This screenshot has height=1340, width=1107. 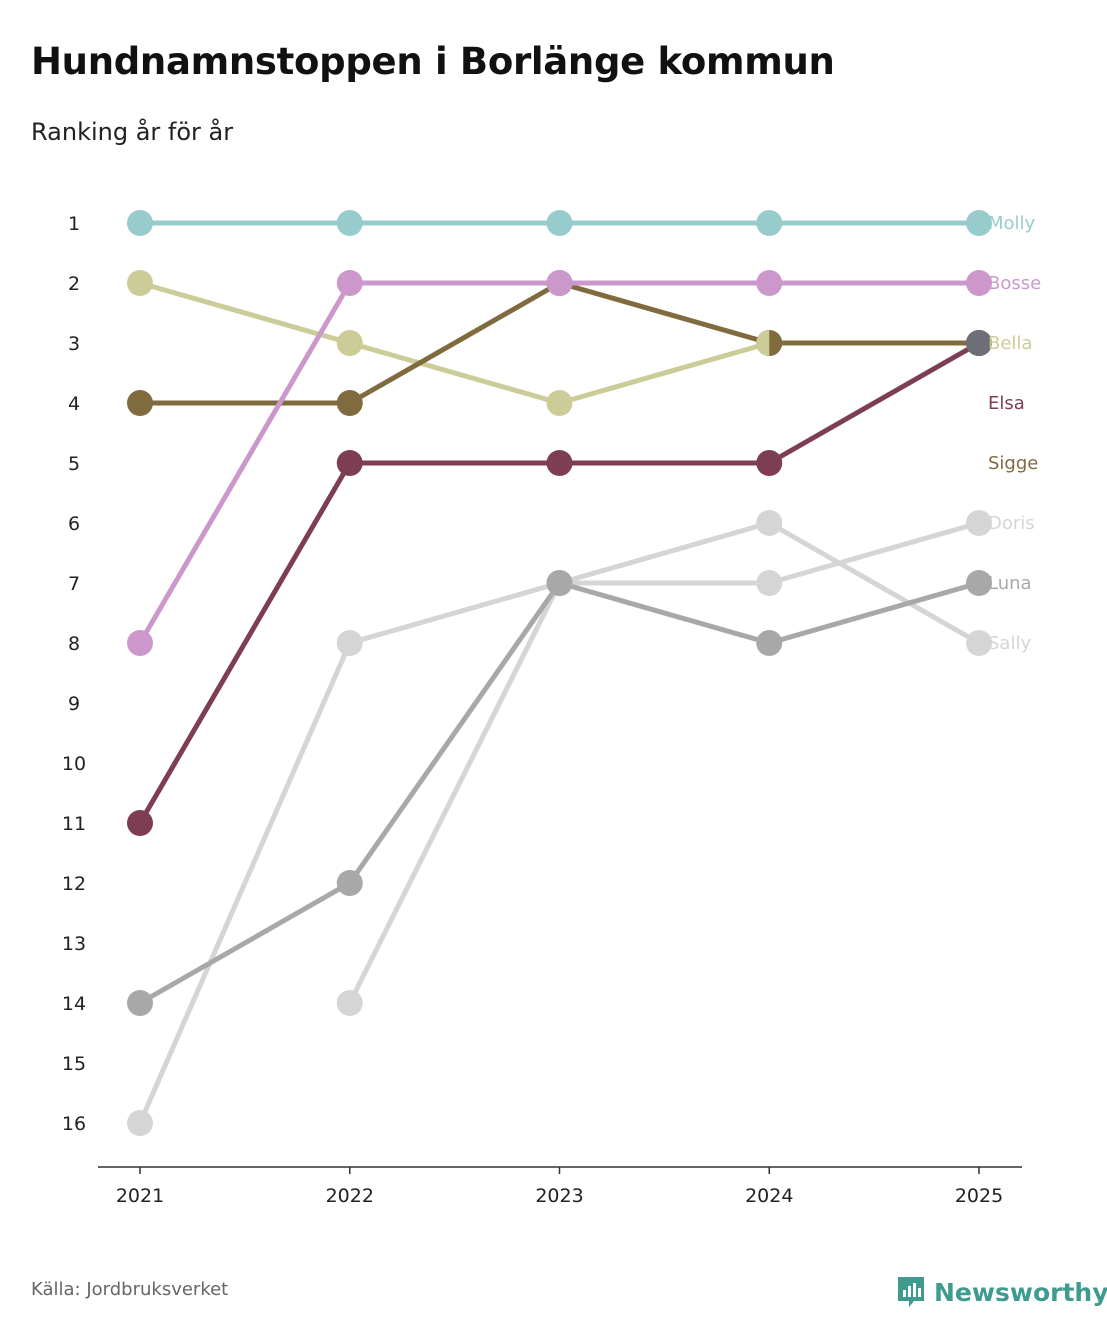 I want to click on point-doris-2022, so click(x=349, y=643).